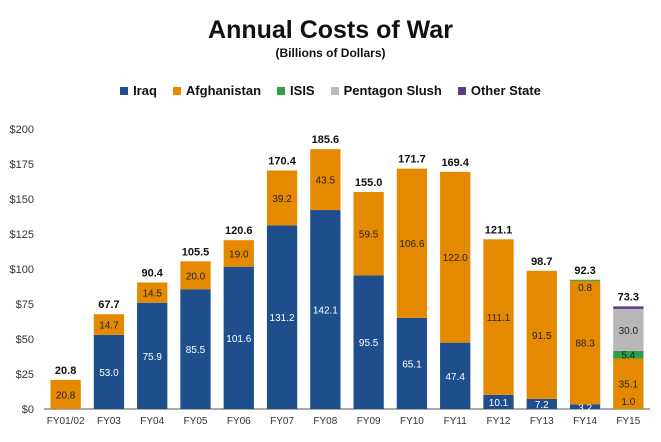 This screenshot has width=661, height=442. Describe the element at coordinates (499, 230) in the screenshot. I see `bar-total-label: 121.1` at that location.